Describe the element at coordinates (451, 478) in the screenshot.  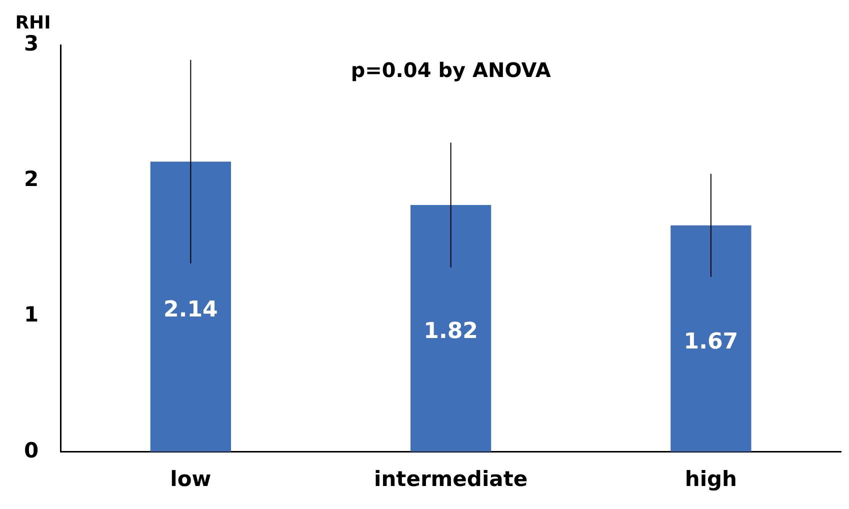
I see `x-tick-label: intermediate` at that location.